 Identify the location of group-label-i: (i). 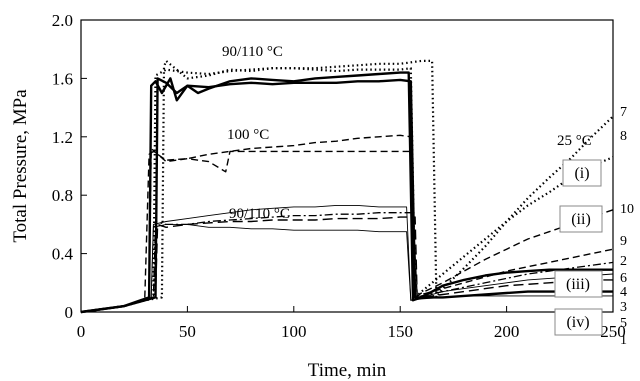
(582, 173).